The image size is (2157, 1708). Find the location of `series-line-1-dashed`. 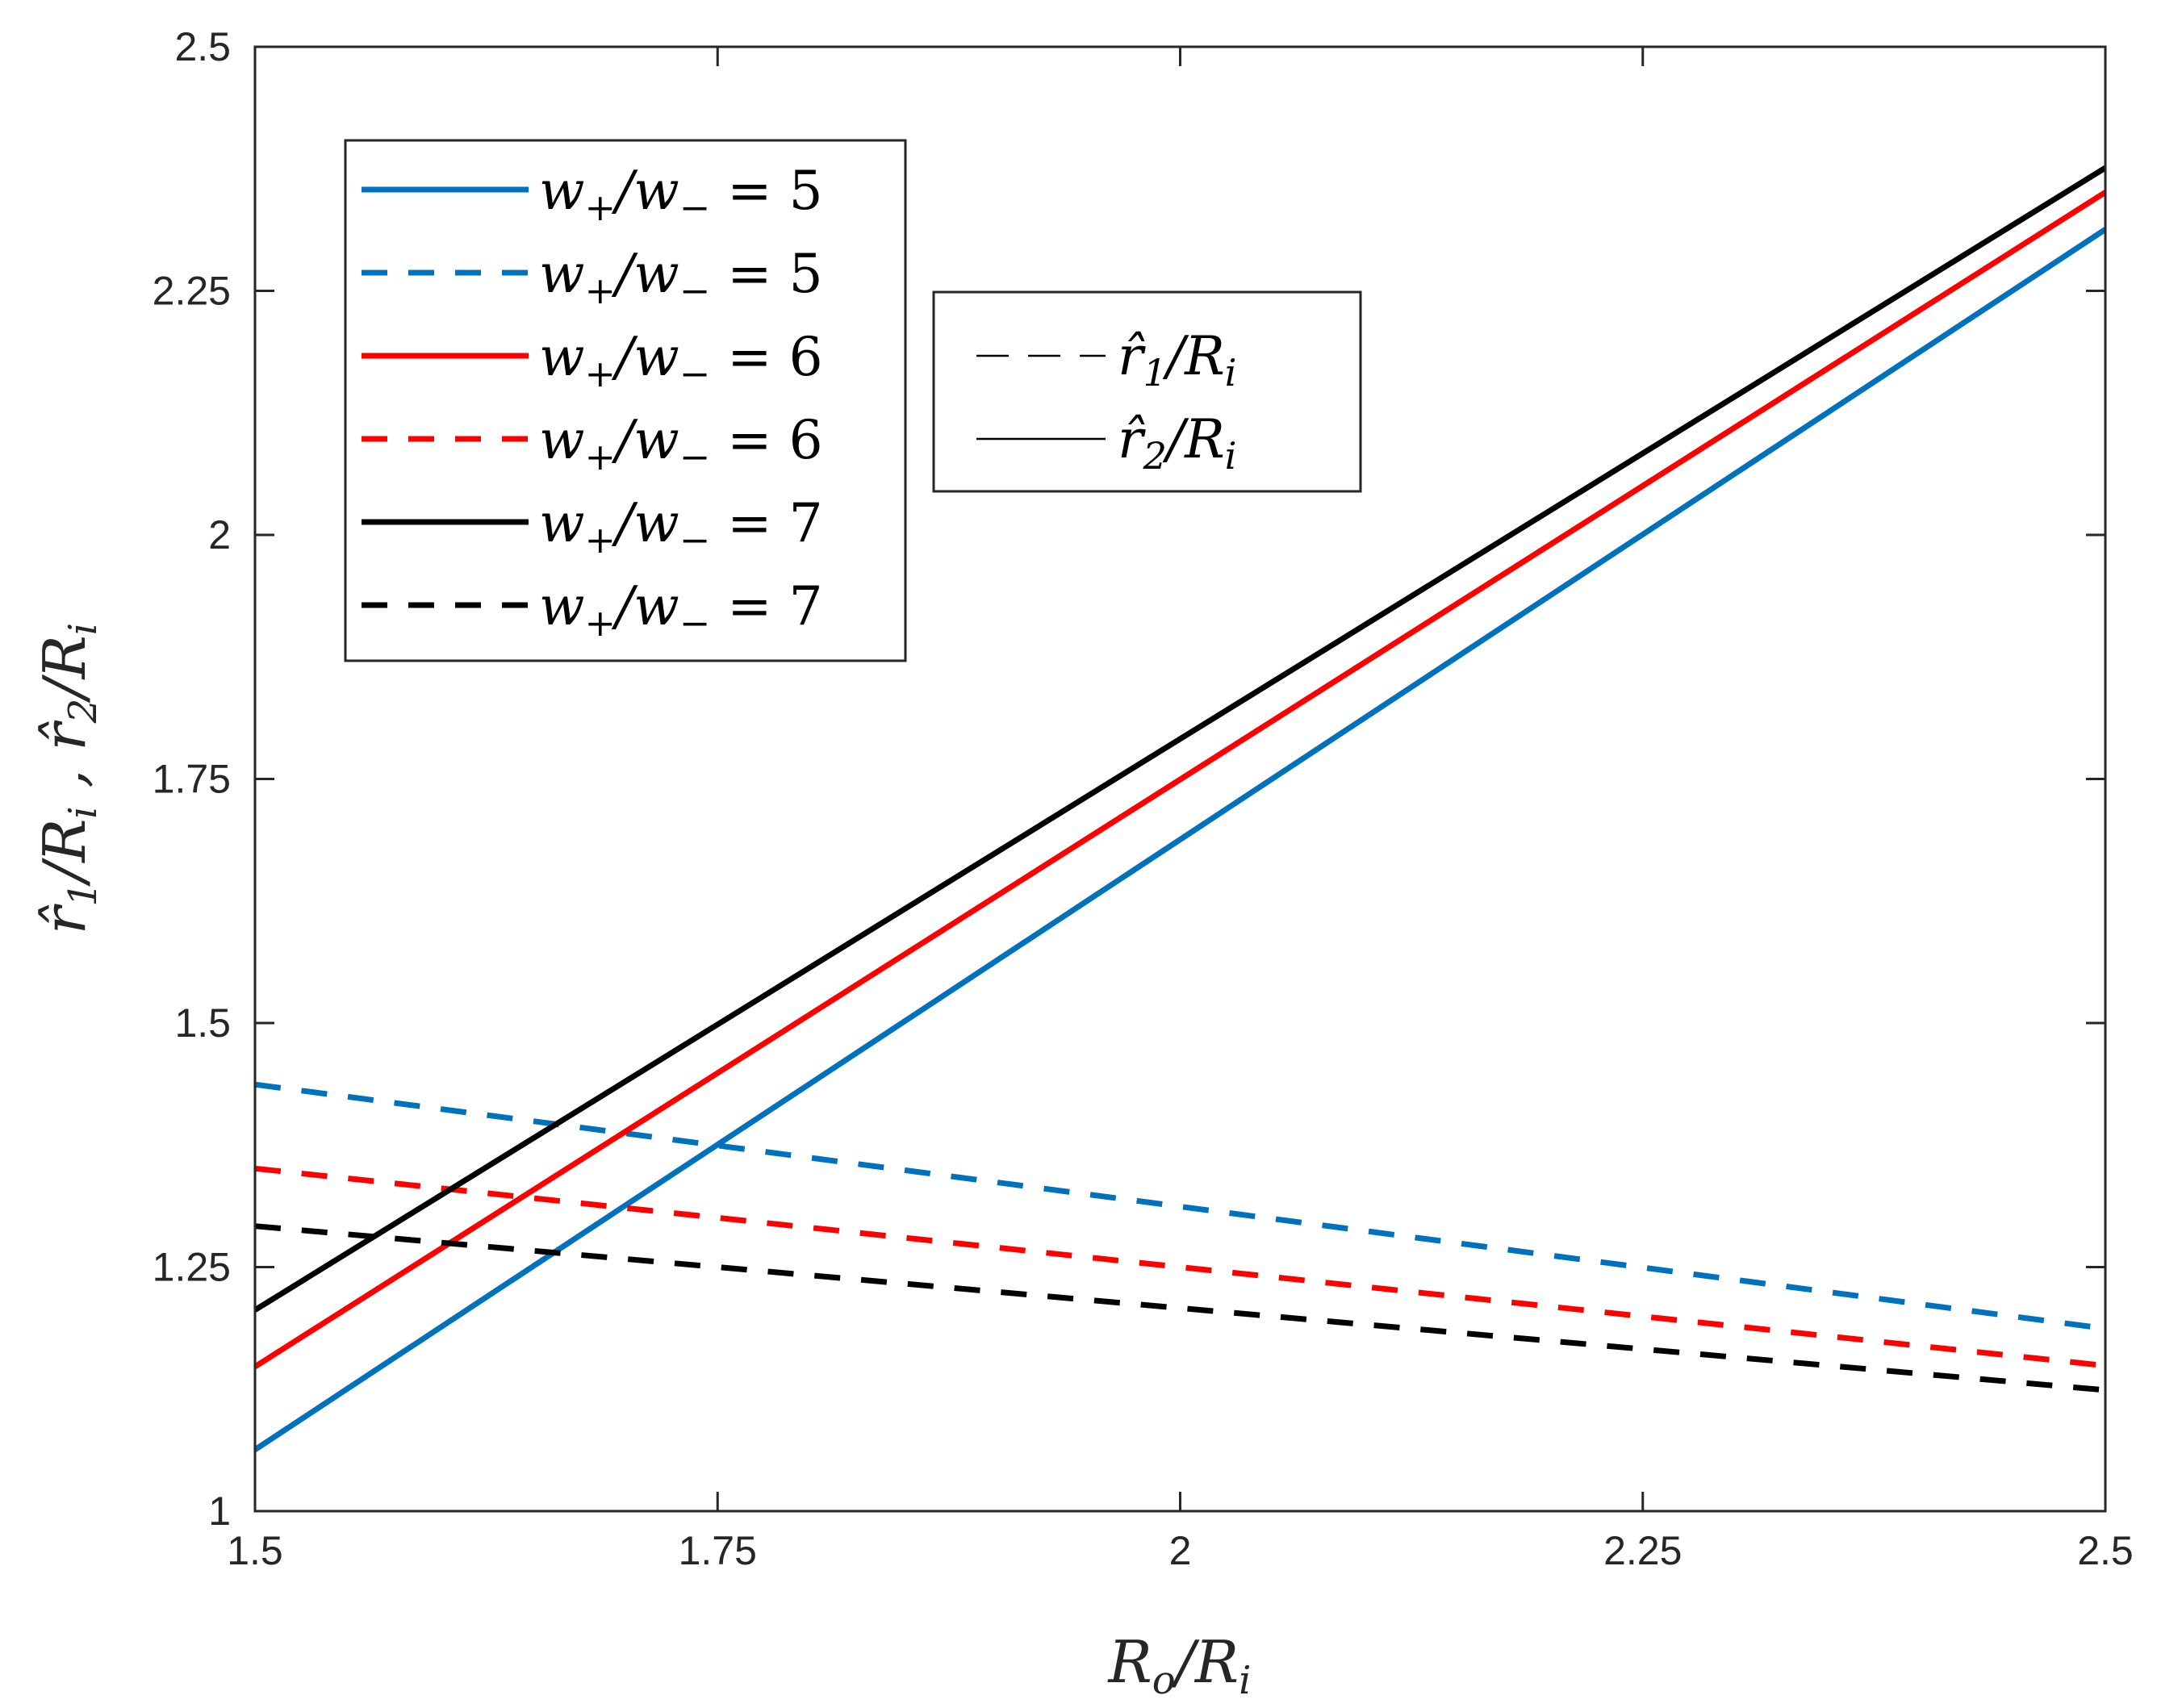

series-line-1-dashed is located at coordinates (1180, 1206).